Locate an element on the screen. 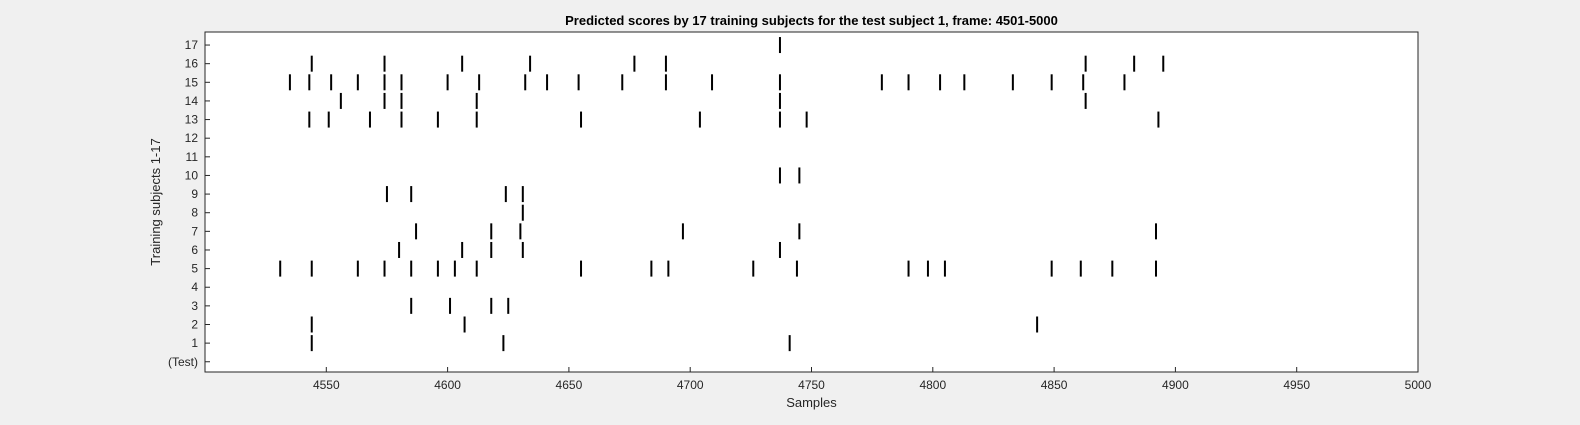  x-tick-label: 4550 is located at coordinates (326, 385).